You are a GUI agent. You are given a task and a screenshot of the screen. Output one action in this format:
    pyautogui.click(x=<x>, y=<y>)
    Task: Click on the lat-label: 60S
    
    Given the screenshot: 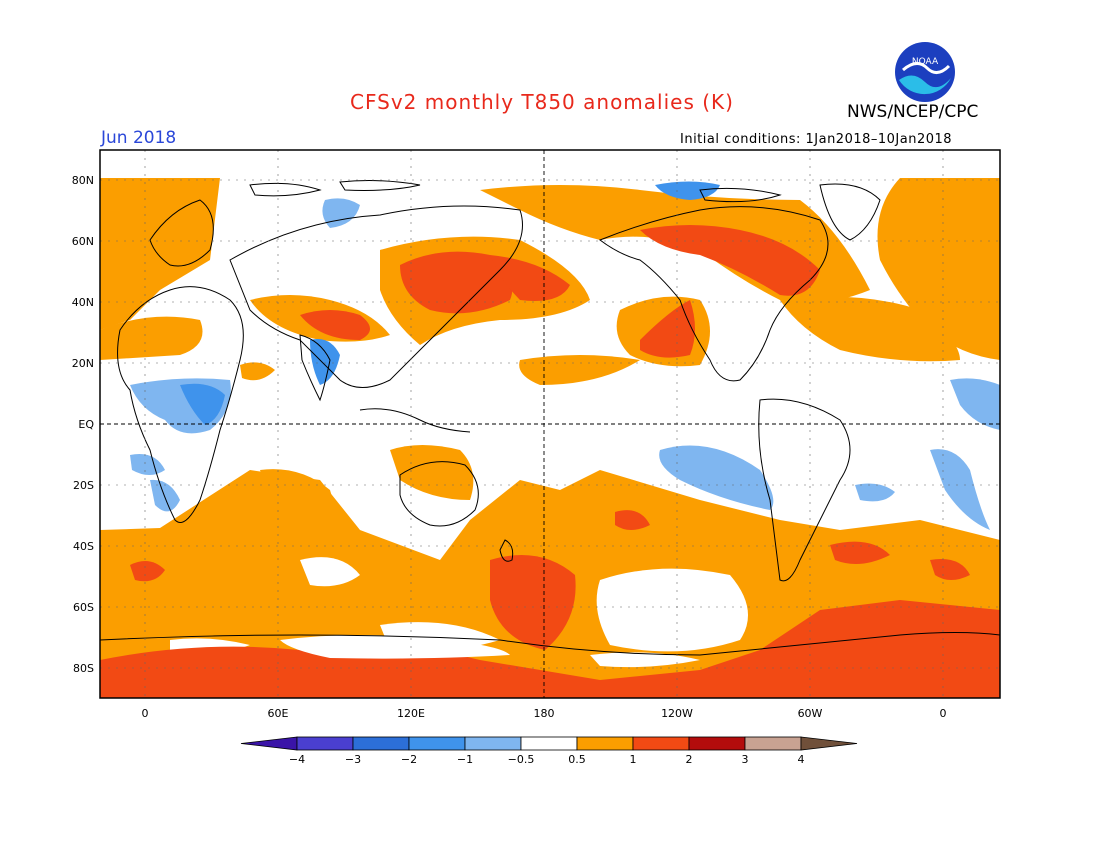 What is the action you would take?
    pyautogui.click(x=83, y=607)
    